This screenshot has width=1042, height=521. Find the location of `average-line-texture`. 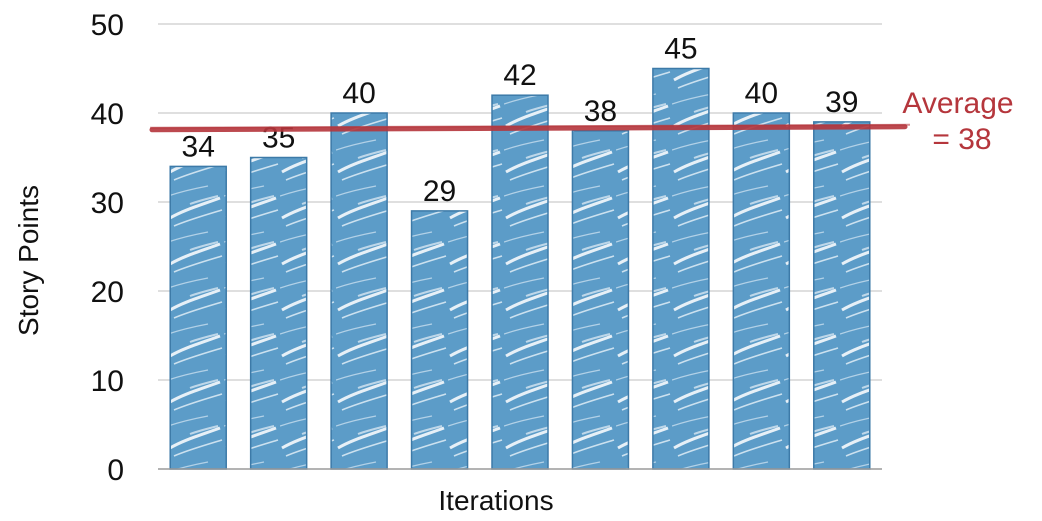

average-line-texture is located at coordinates (530, 126).